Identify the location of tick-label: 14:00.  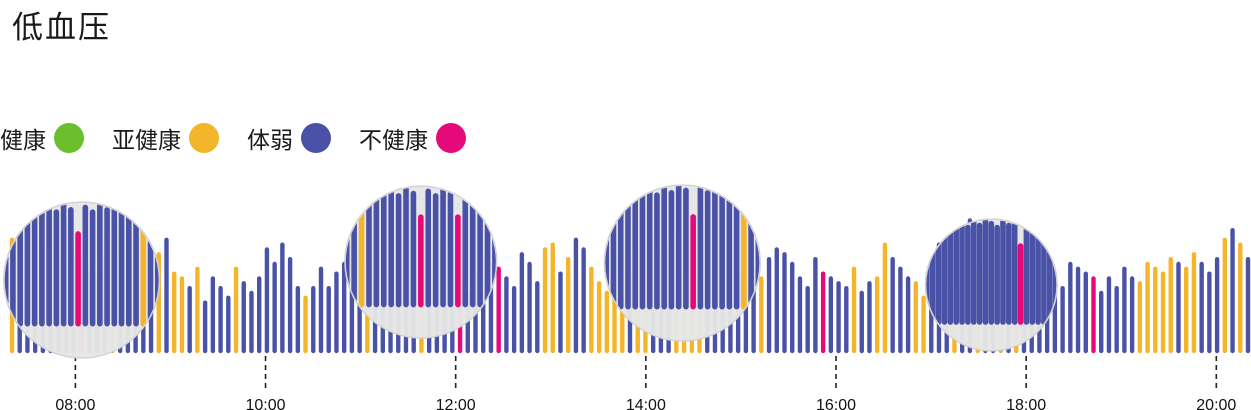
(646, 403).